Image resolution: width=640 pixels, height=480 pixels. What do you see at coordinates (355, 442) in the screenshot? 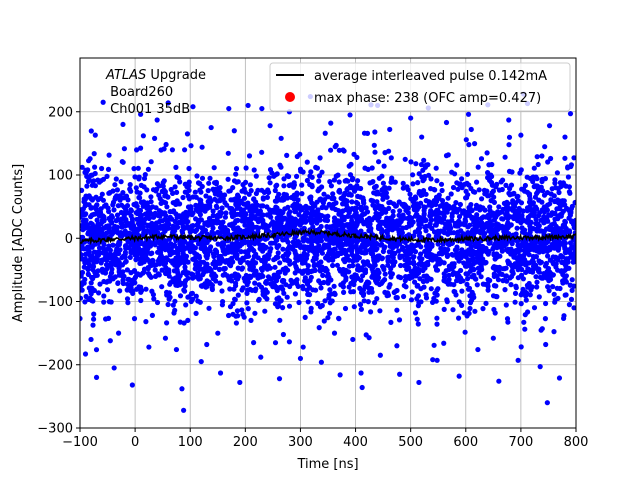
I see `x-tick-label: 400` at bounding box center [355, 442].